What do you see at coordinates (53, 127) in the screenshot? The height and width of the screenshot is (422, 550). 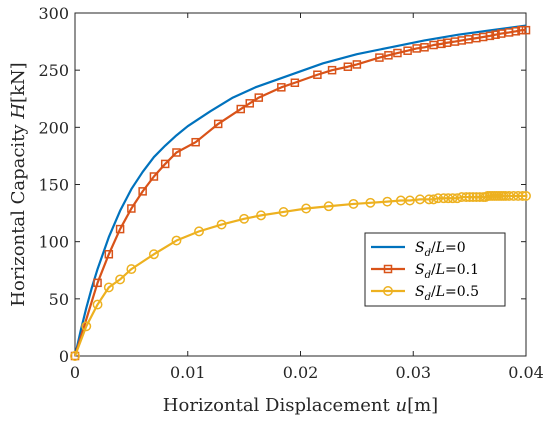 I see `y-tick-label: 200` at bounding box center [53, 127].